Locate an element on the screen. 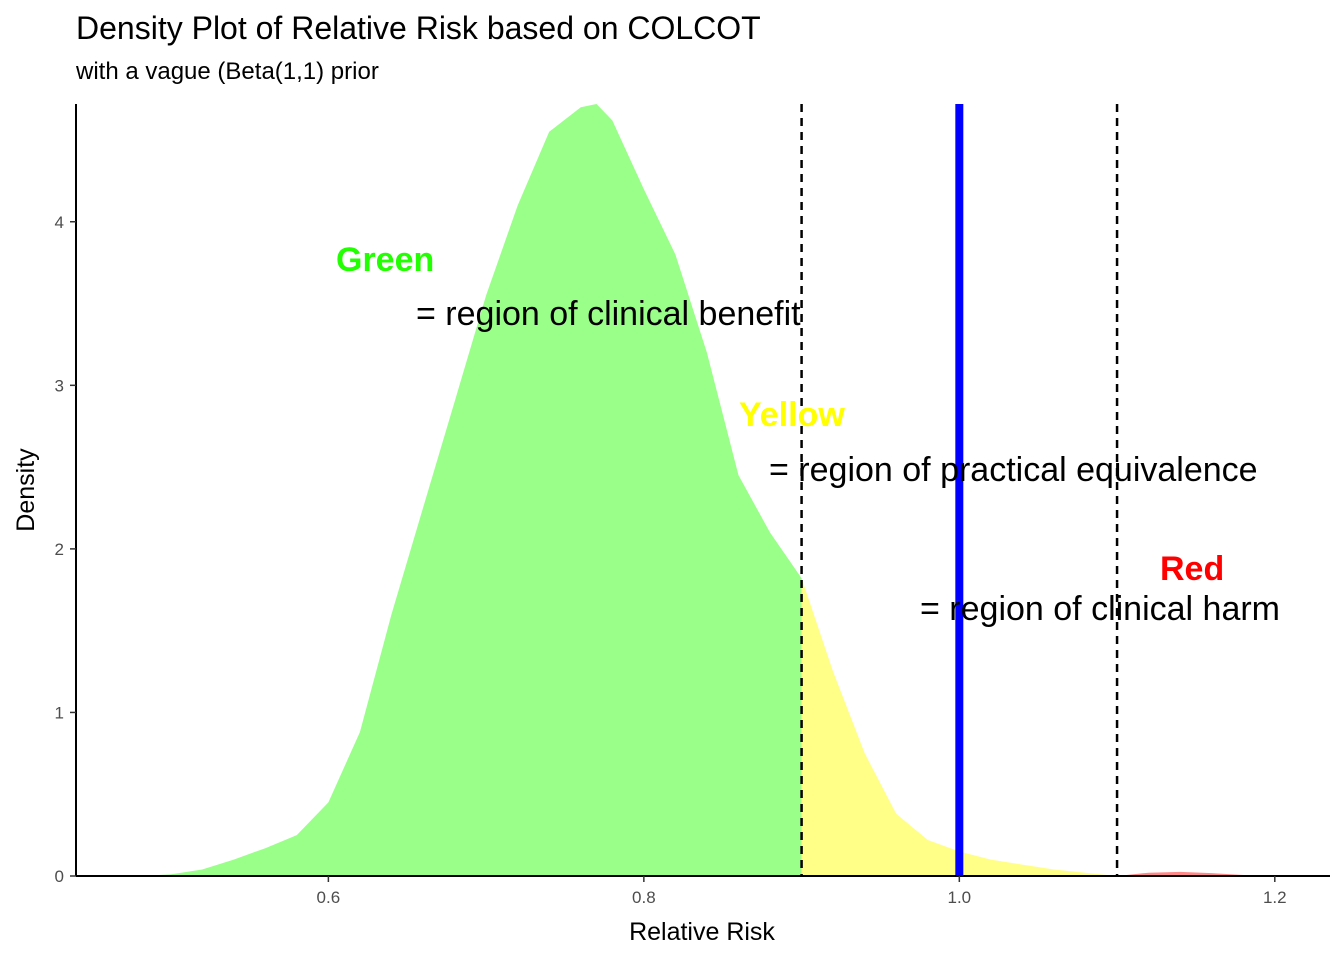 This screenshot has width=1344, height=960. y-tick-label: 0 is located at coordinates (59, 876).